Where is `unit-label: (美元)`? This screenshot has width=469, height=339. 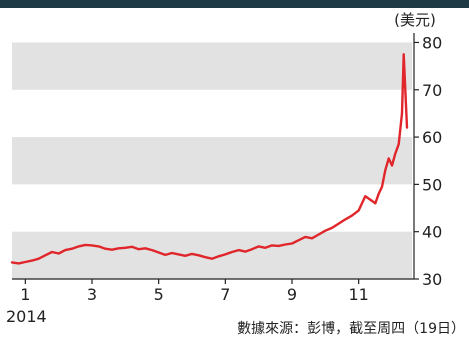 unit-label: (美元) is located at coordinates (415, 20).